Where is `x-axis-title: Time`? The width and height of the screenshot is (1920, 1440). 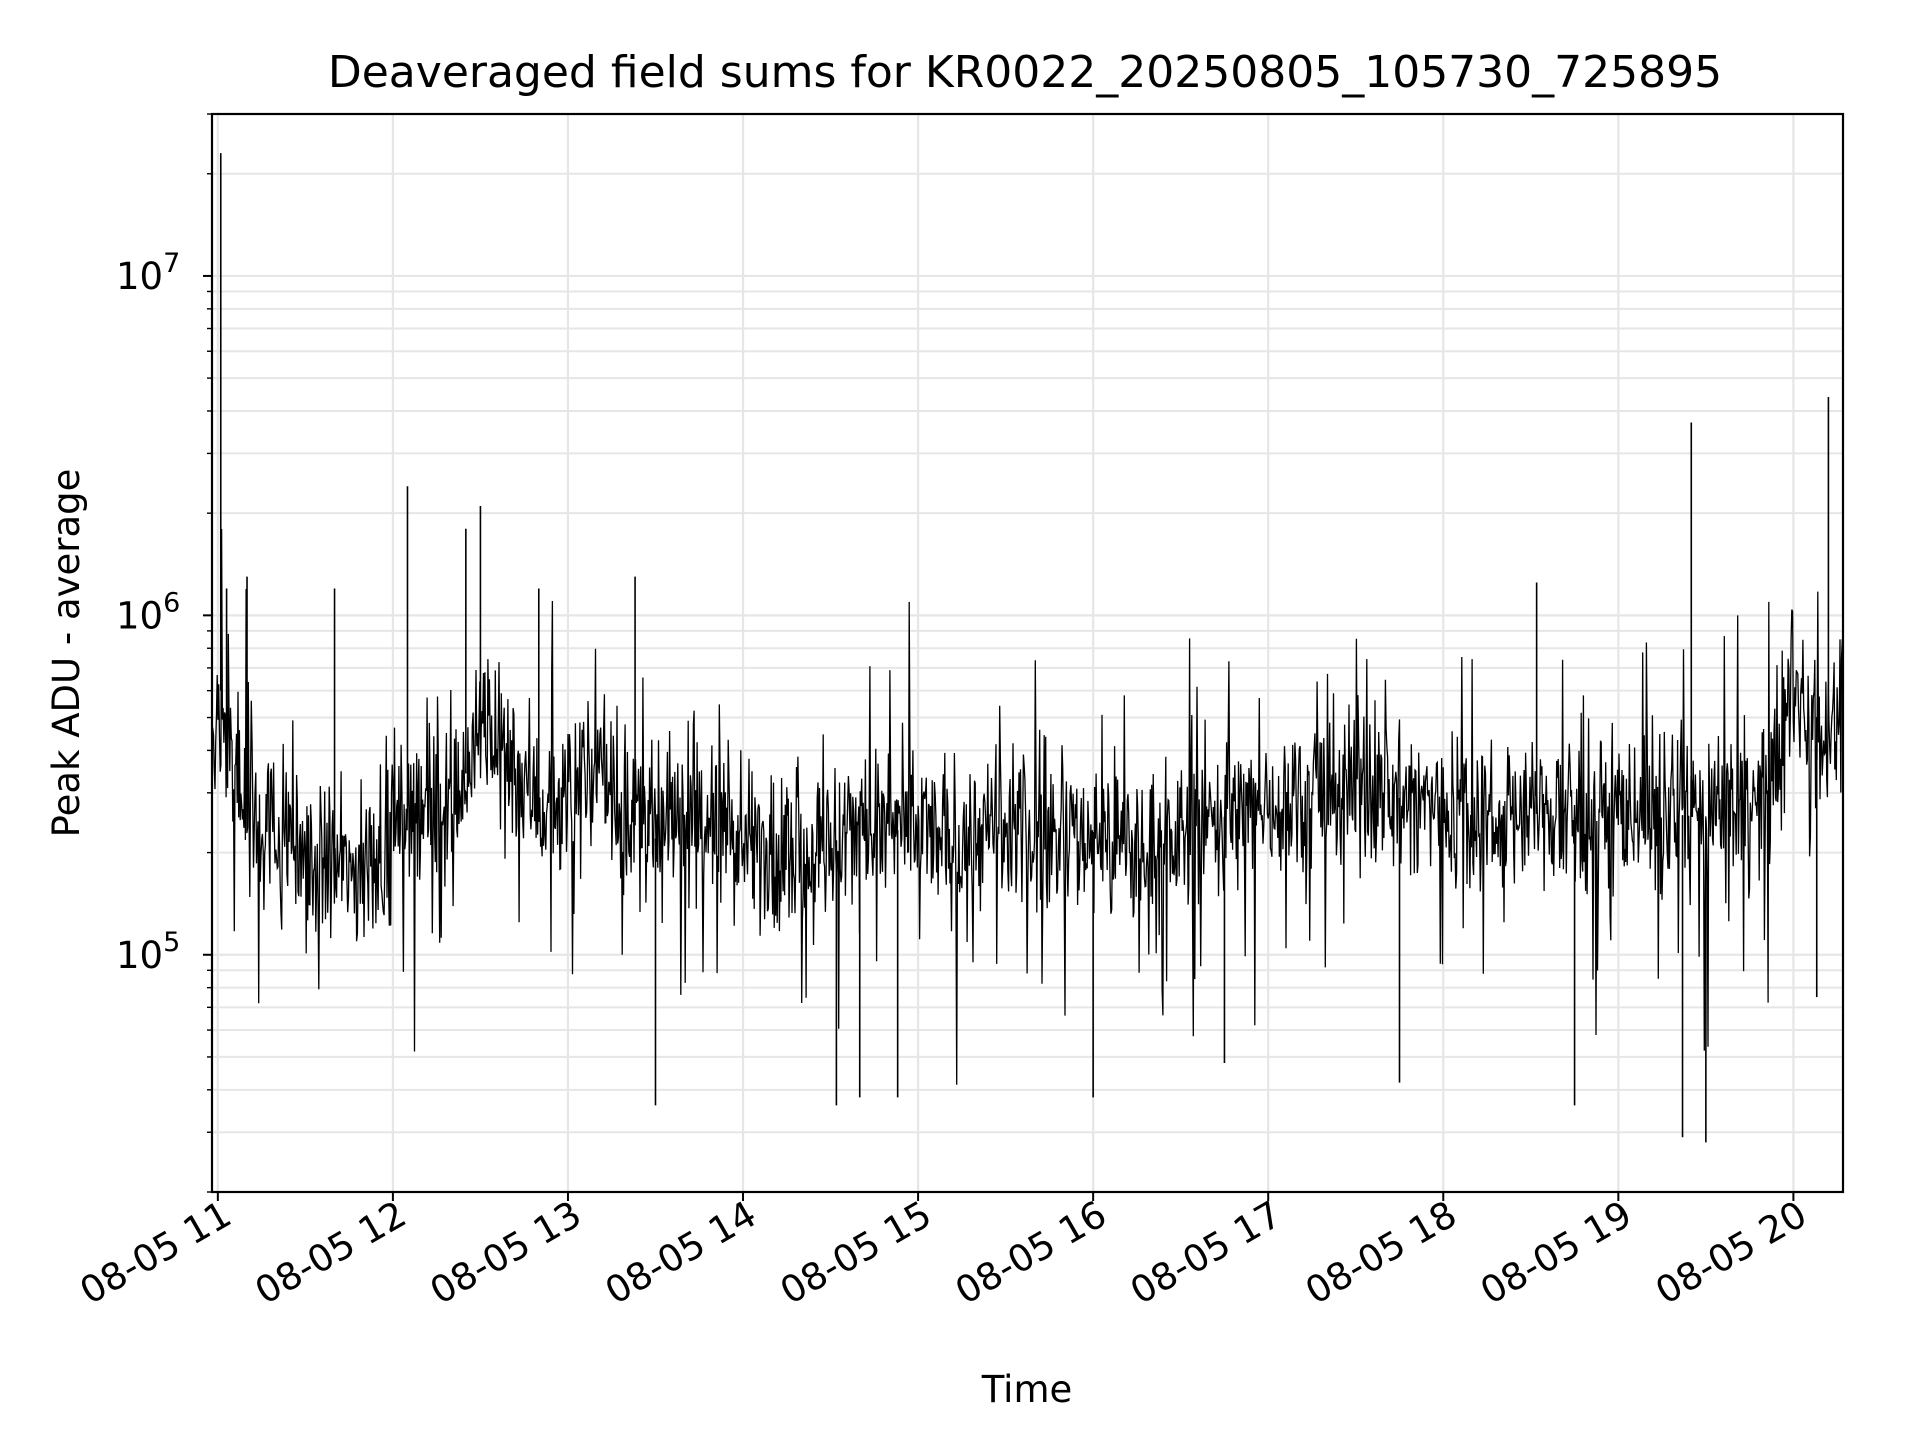
x-axis-title: Time is located at coordinates (1027, 1389).